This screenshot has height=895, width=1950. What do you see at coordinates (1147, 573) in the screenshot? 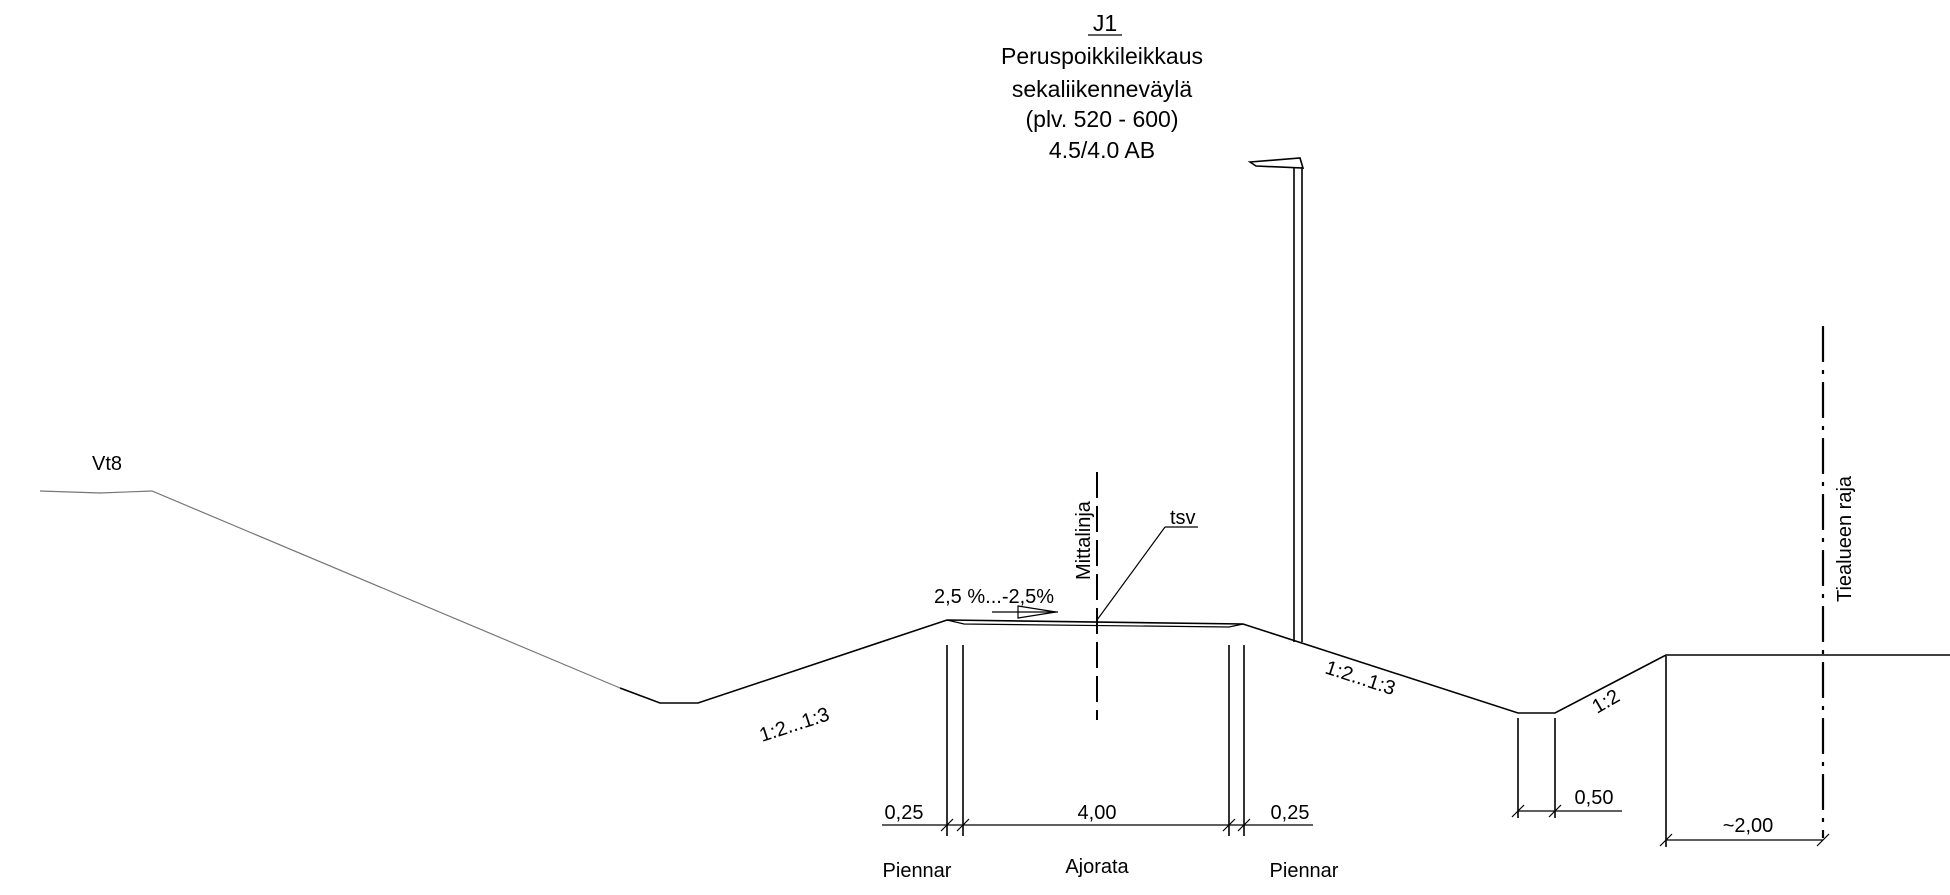
I see `tsv-leader` at bounding box center [1147, 573].